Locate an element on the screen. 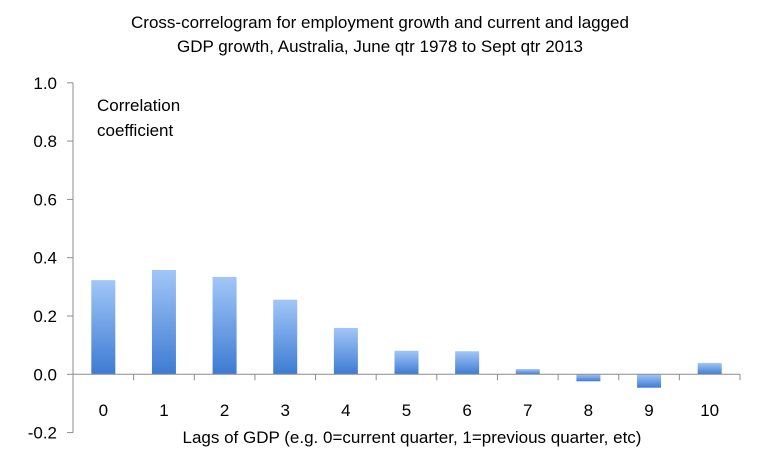  y-tick-label: 0.4 is located at coordinates (45, 258).